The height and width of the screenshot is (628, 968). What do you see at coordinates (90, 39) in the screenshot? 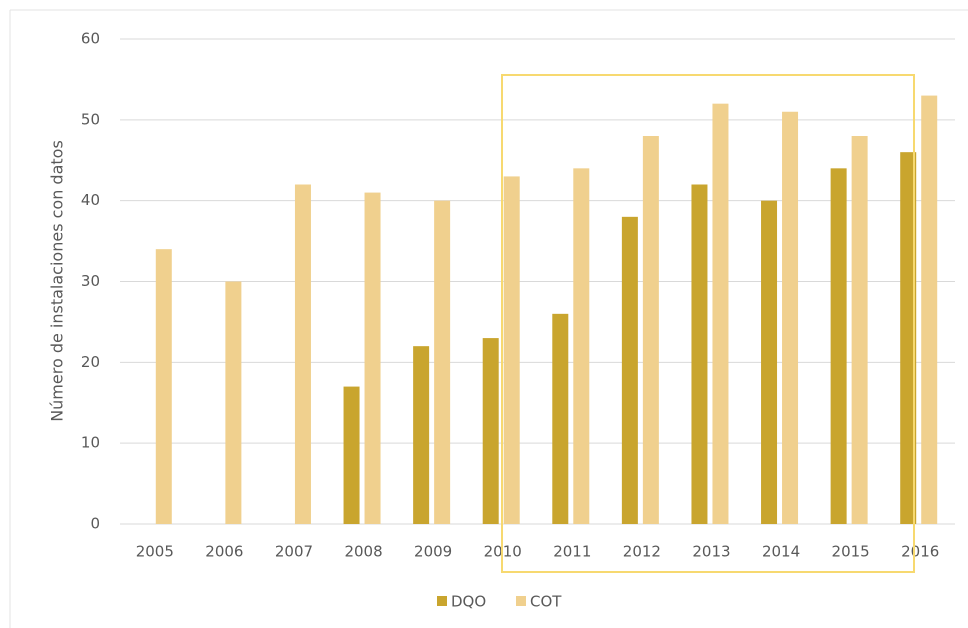
I see `y-tick-label: 60` at bounding box center [90, 39].